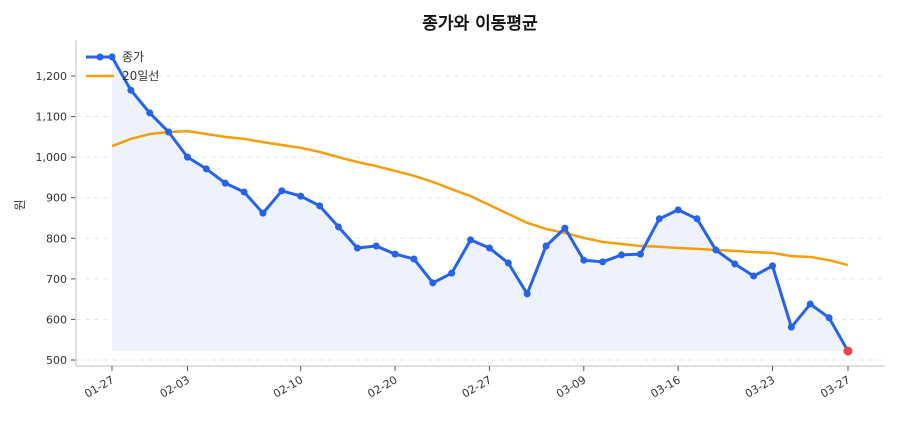 This screenshot has height=424, width=900. Describe the element at coordinates (760, 386) in the screenshot. I see `x-tick-label: 03-23` at that location.